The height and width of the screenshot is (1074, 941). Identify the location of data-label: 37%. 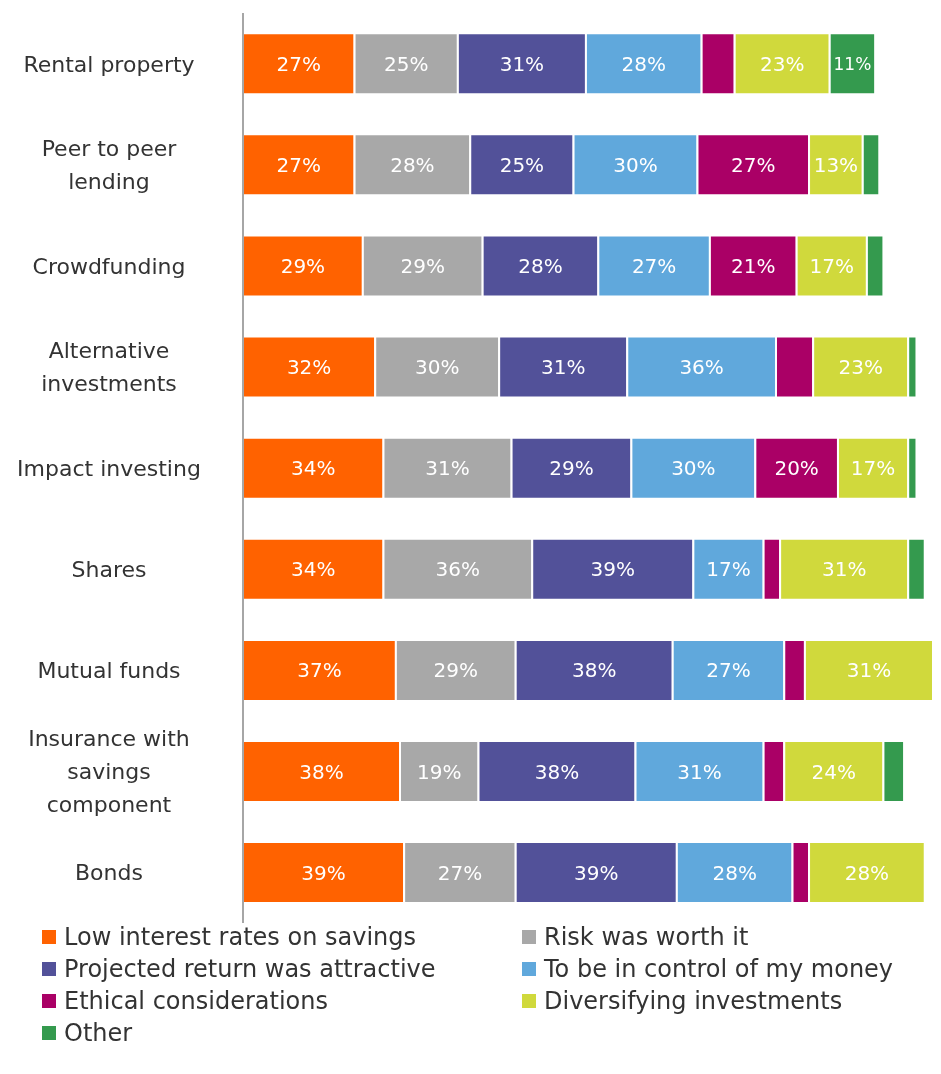
(319, 670).